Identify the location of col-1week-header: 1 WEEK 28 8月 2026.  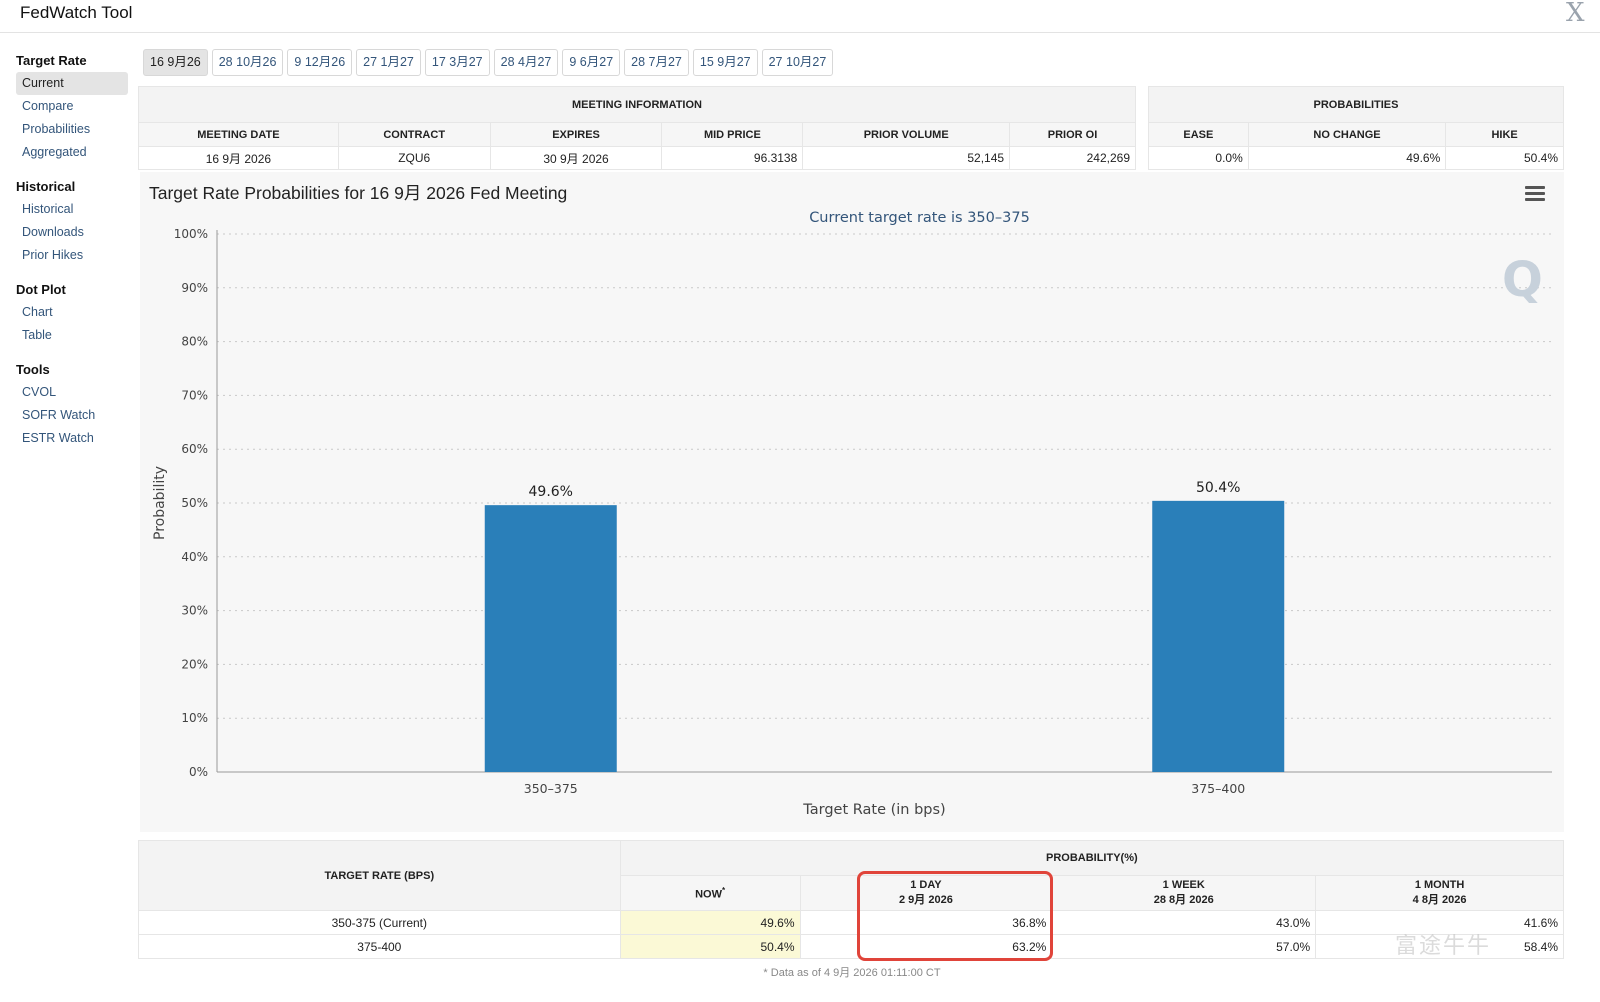
(1184, 893).